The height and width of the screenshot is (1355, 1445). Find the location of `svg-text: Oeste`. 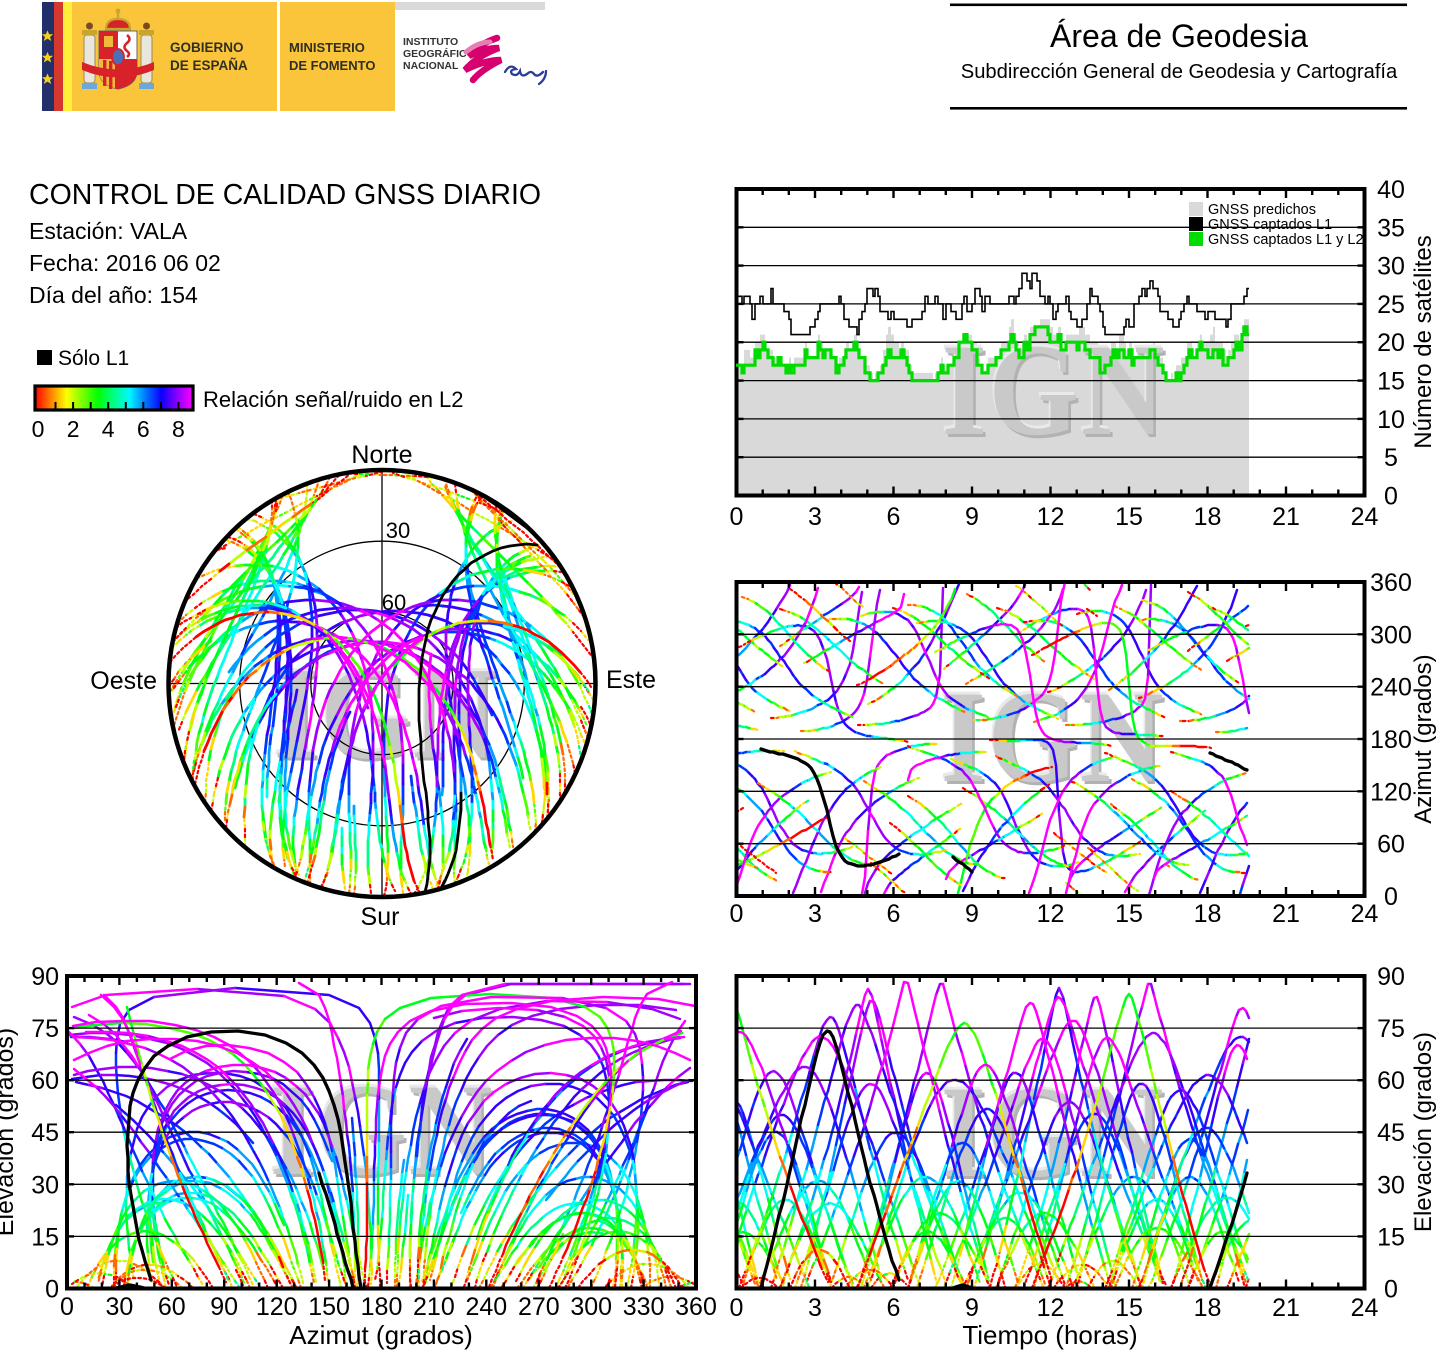

svg-text: Oeste is located at coordinates (123, 681).